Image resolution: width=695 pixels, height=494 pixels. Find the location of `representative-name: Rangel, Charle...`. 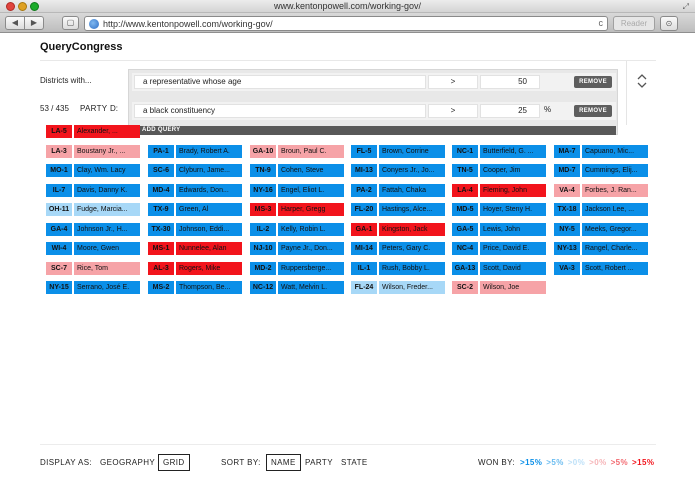

representative-name: Rangel, Charle... is located at coordinates (615, 248).